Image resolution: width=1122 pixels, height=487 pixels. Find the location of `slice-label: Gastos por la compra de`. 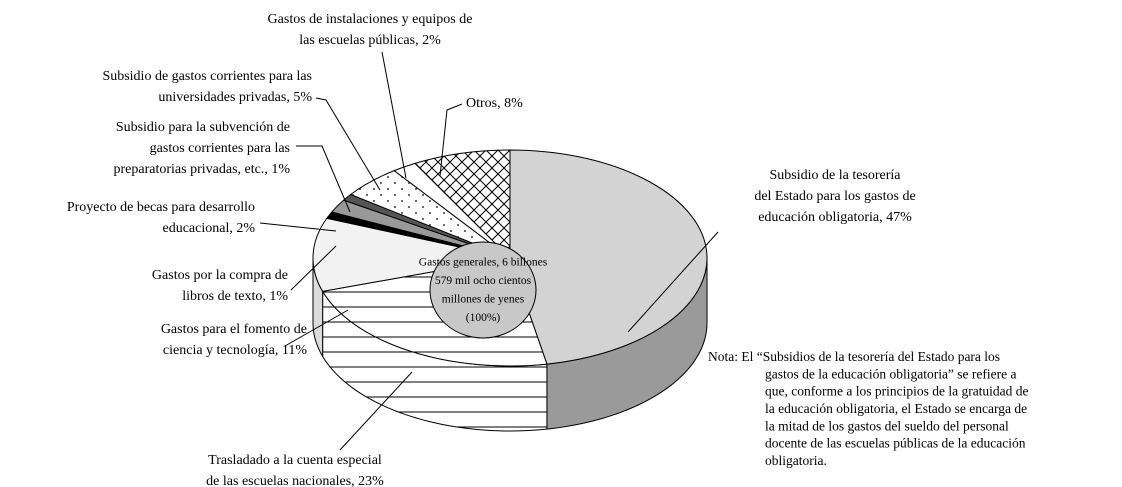

slice-label: Gastos por la compra de is located at coordinates (220, 275).